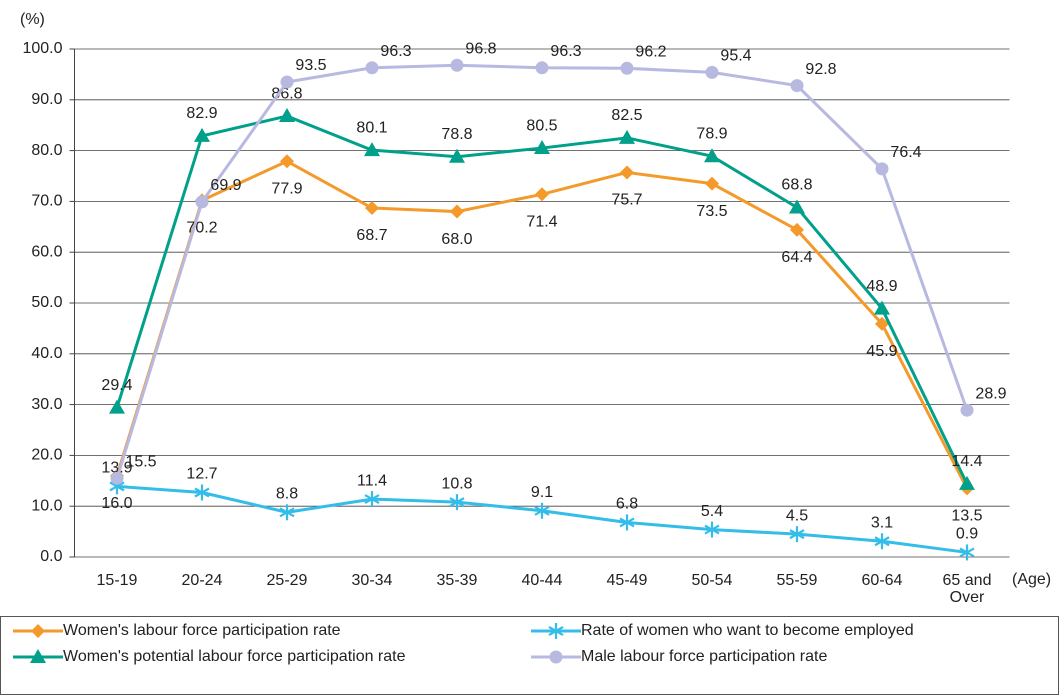 The width and height of the screenshot is (1059, 695). What do you see at coordinates (679, 657) in the screenshot?
I see `legend-item: Male labour force participation rate` at bounding box center [679, 657].